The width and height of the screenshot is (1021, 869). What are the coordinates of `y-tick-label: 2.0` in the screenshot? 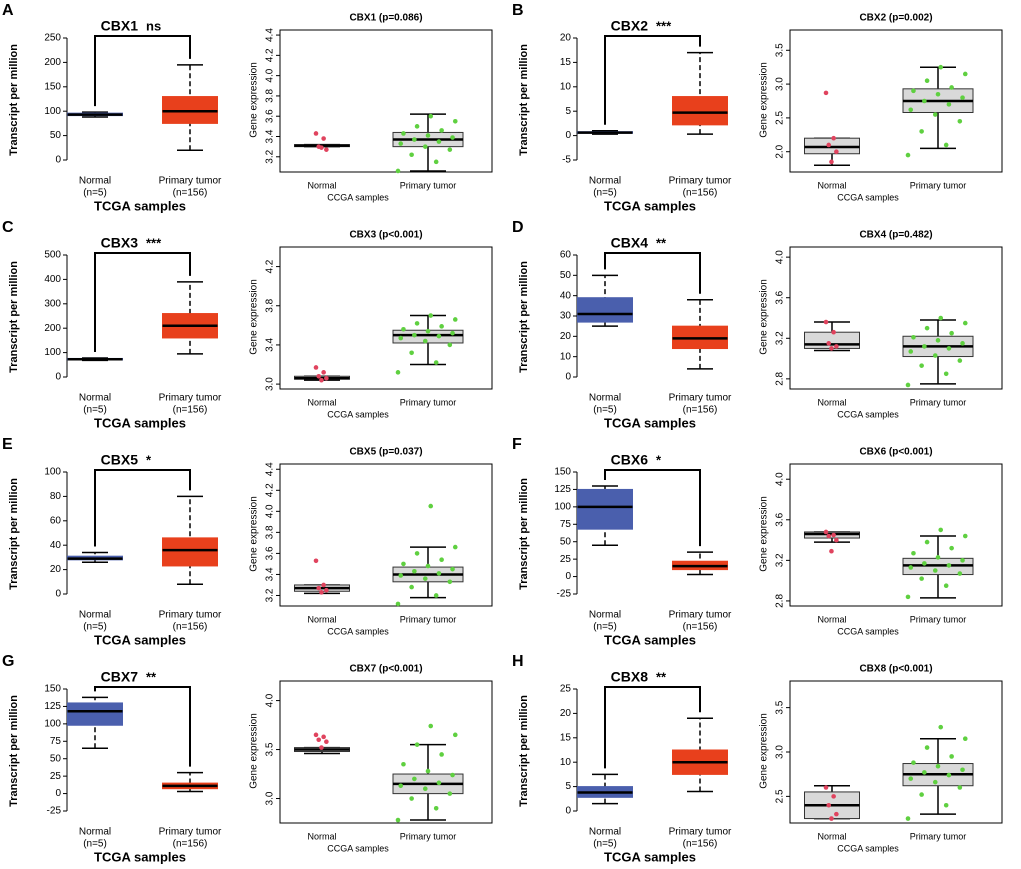 It's located at (780, 151).